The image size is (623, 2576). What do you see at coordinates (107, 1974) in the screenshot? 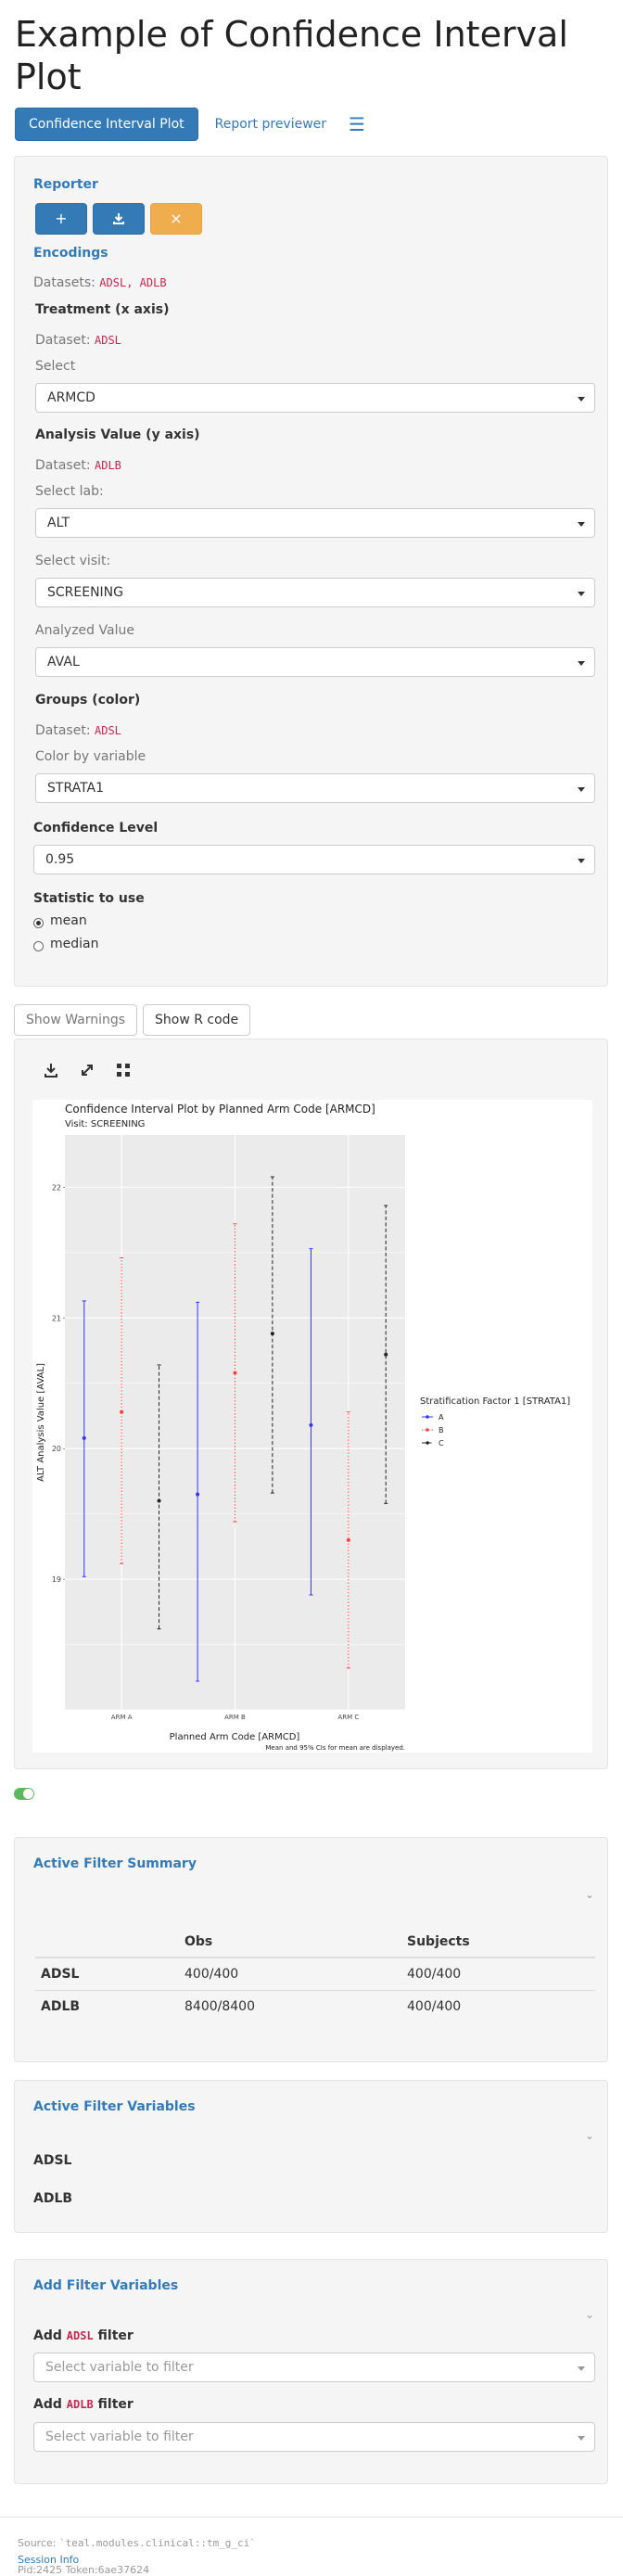
I see `dataset-cell: ADSL` at bounding box center [107, 1974].